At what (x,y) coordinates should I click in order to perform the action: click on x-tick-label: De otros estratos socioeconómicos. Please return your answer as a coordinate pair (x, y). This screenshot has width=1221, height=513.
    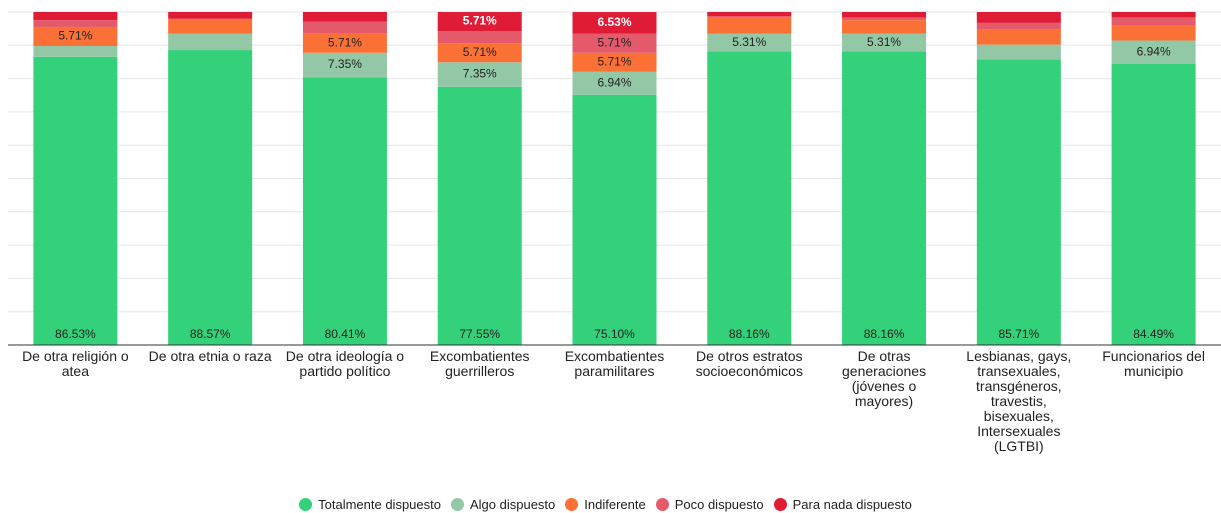
    Looking at the image, I should click on (749, 363).